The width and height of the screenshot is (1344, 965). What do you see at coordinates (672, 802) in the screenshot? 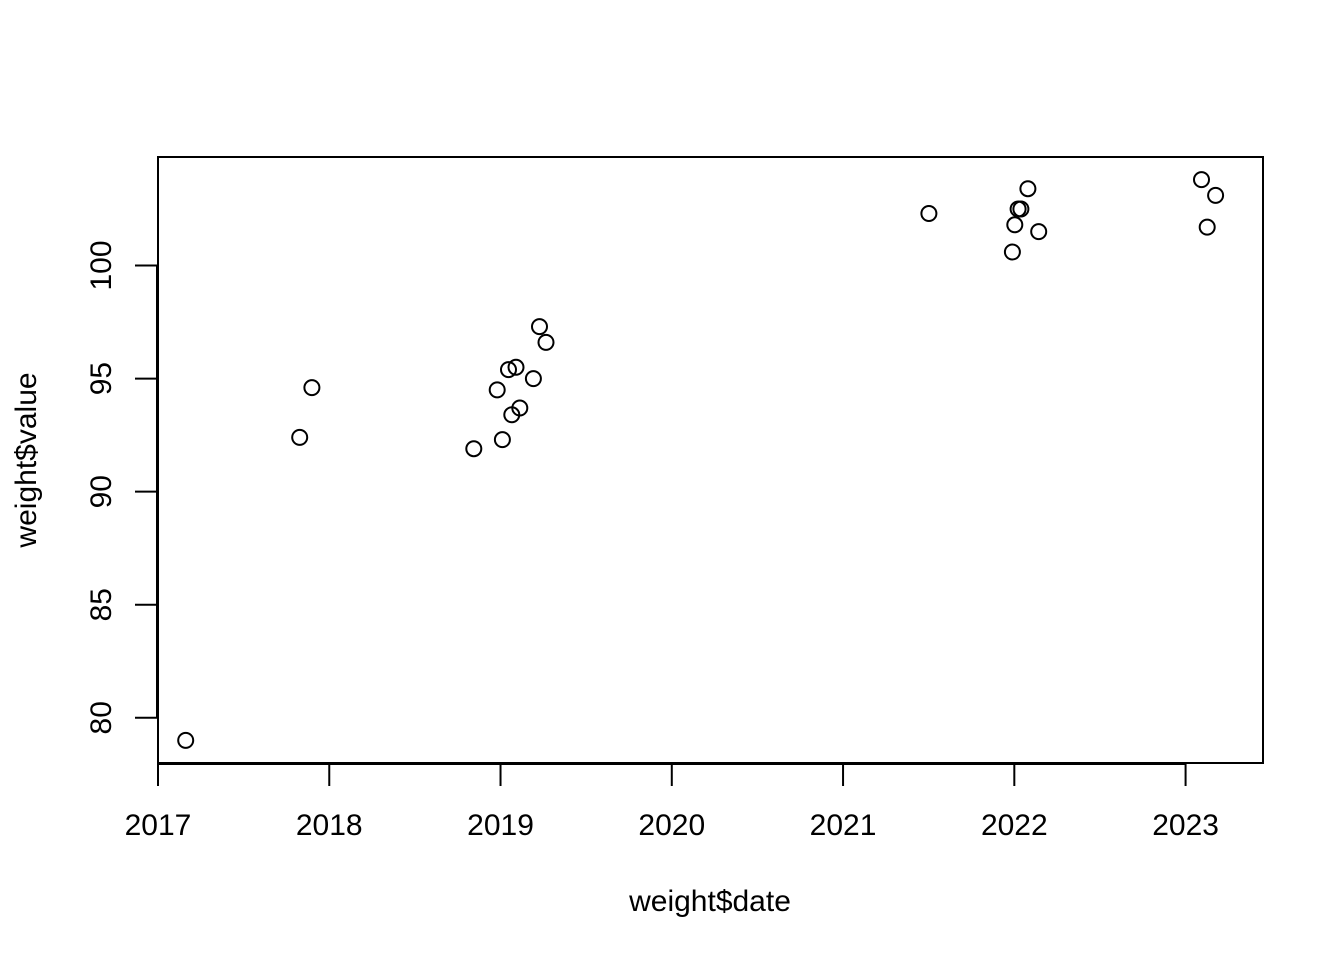
I see `x-axis: 2017 2018 2019 2020 2021 2022 2023` at bounding box center [672, 802].